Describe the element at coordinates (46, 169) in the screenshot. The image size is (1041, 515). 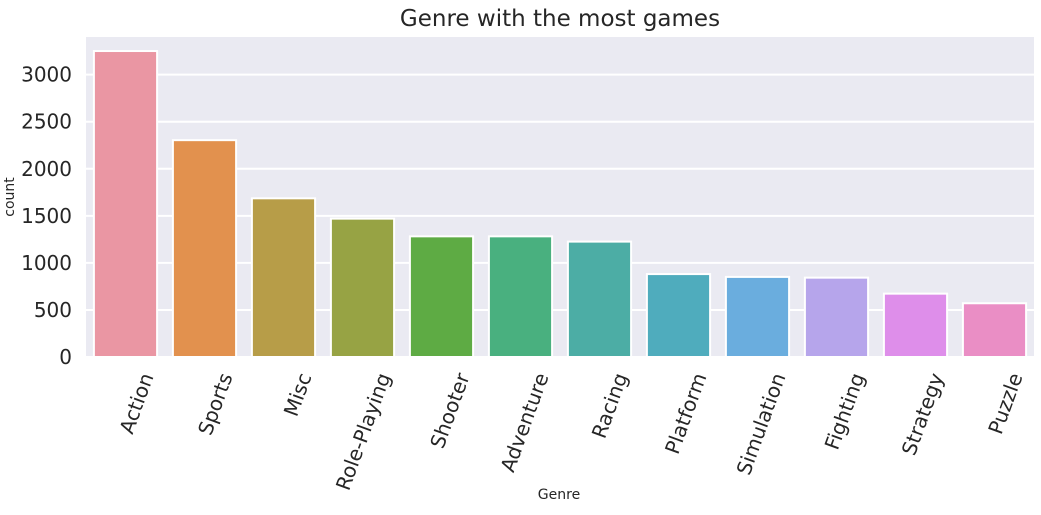
I see `y-tick-label: 2000` at that location.